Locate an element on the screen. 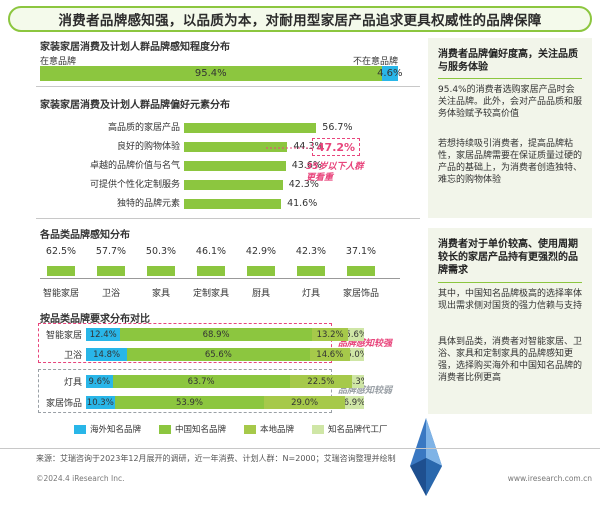 This screenshot has height=508, width=600. stack-segment: 9.6% is located at coordinates (99, 381).